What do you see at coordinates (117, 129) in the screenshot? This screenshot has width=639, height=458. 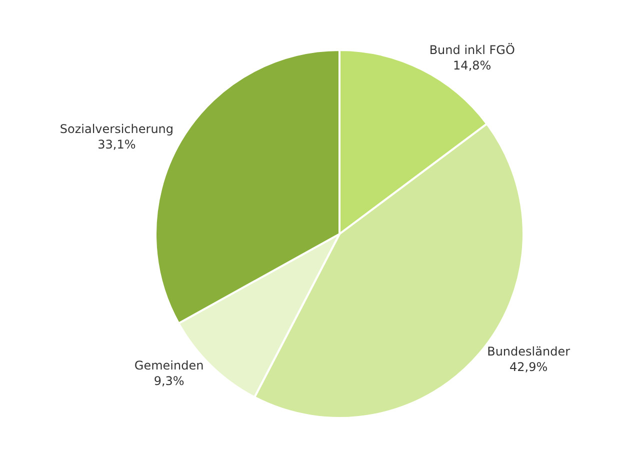 I see `slice-label: Sozialversicherung` at bounding box center [117, 129].